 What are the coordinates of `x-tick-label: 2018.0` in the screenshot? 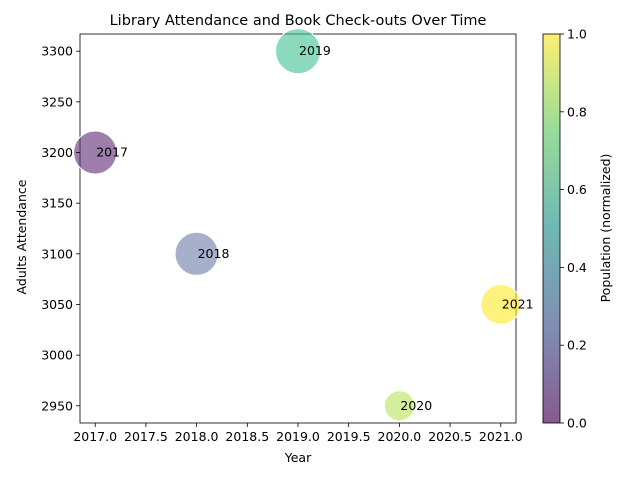 It's located at (197, 436).